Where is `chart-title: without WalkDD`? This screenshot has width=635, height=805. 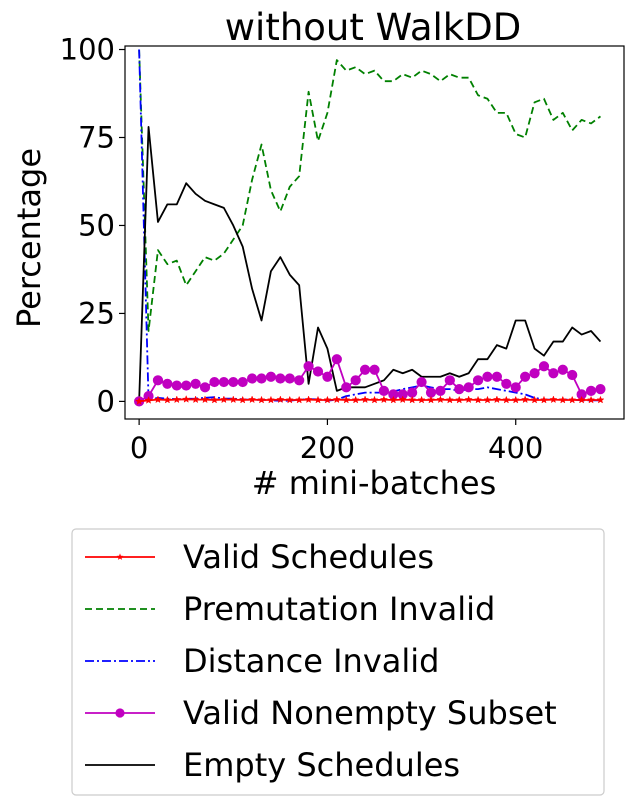 chart-title: without WalkDD is located at coordinates (373, 27).